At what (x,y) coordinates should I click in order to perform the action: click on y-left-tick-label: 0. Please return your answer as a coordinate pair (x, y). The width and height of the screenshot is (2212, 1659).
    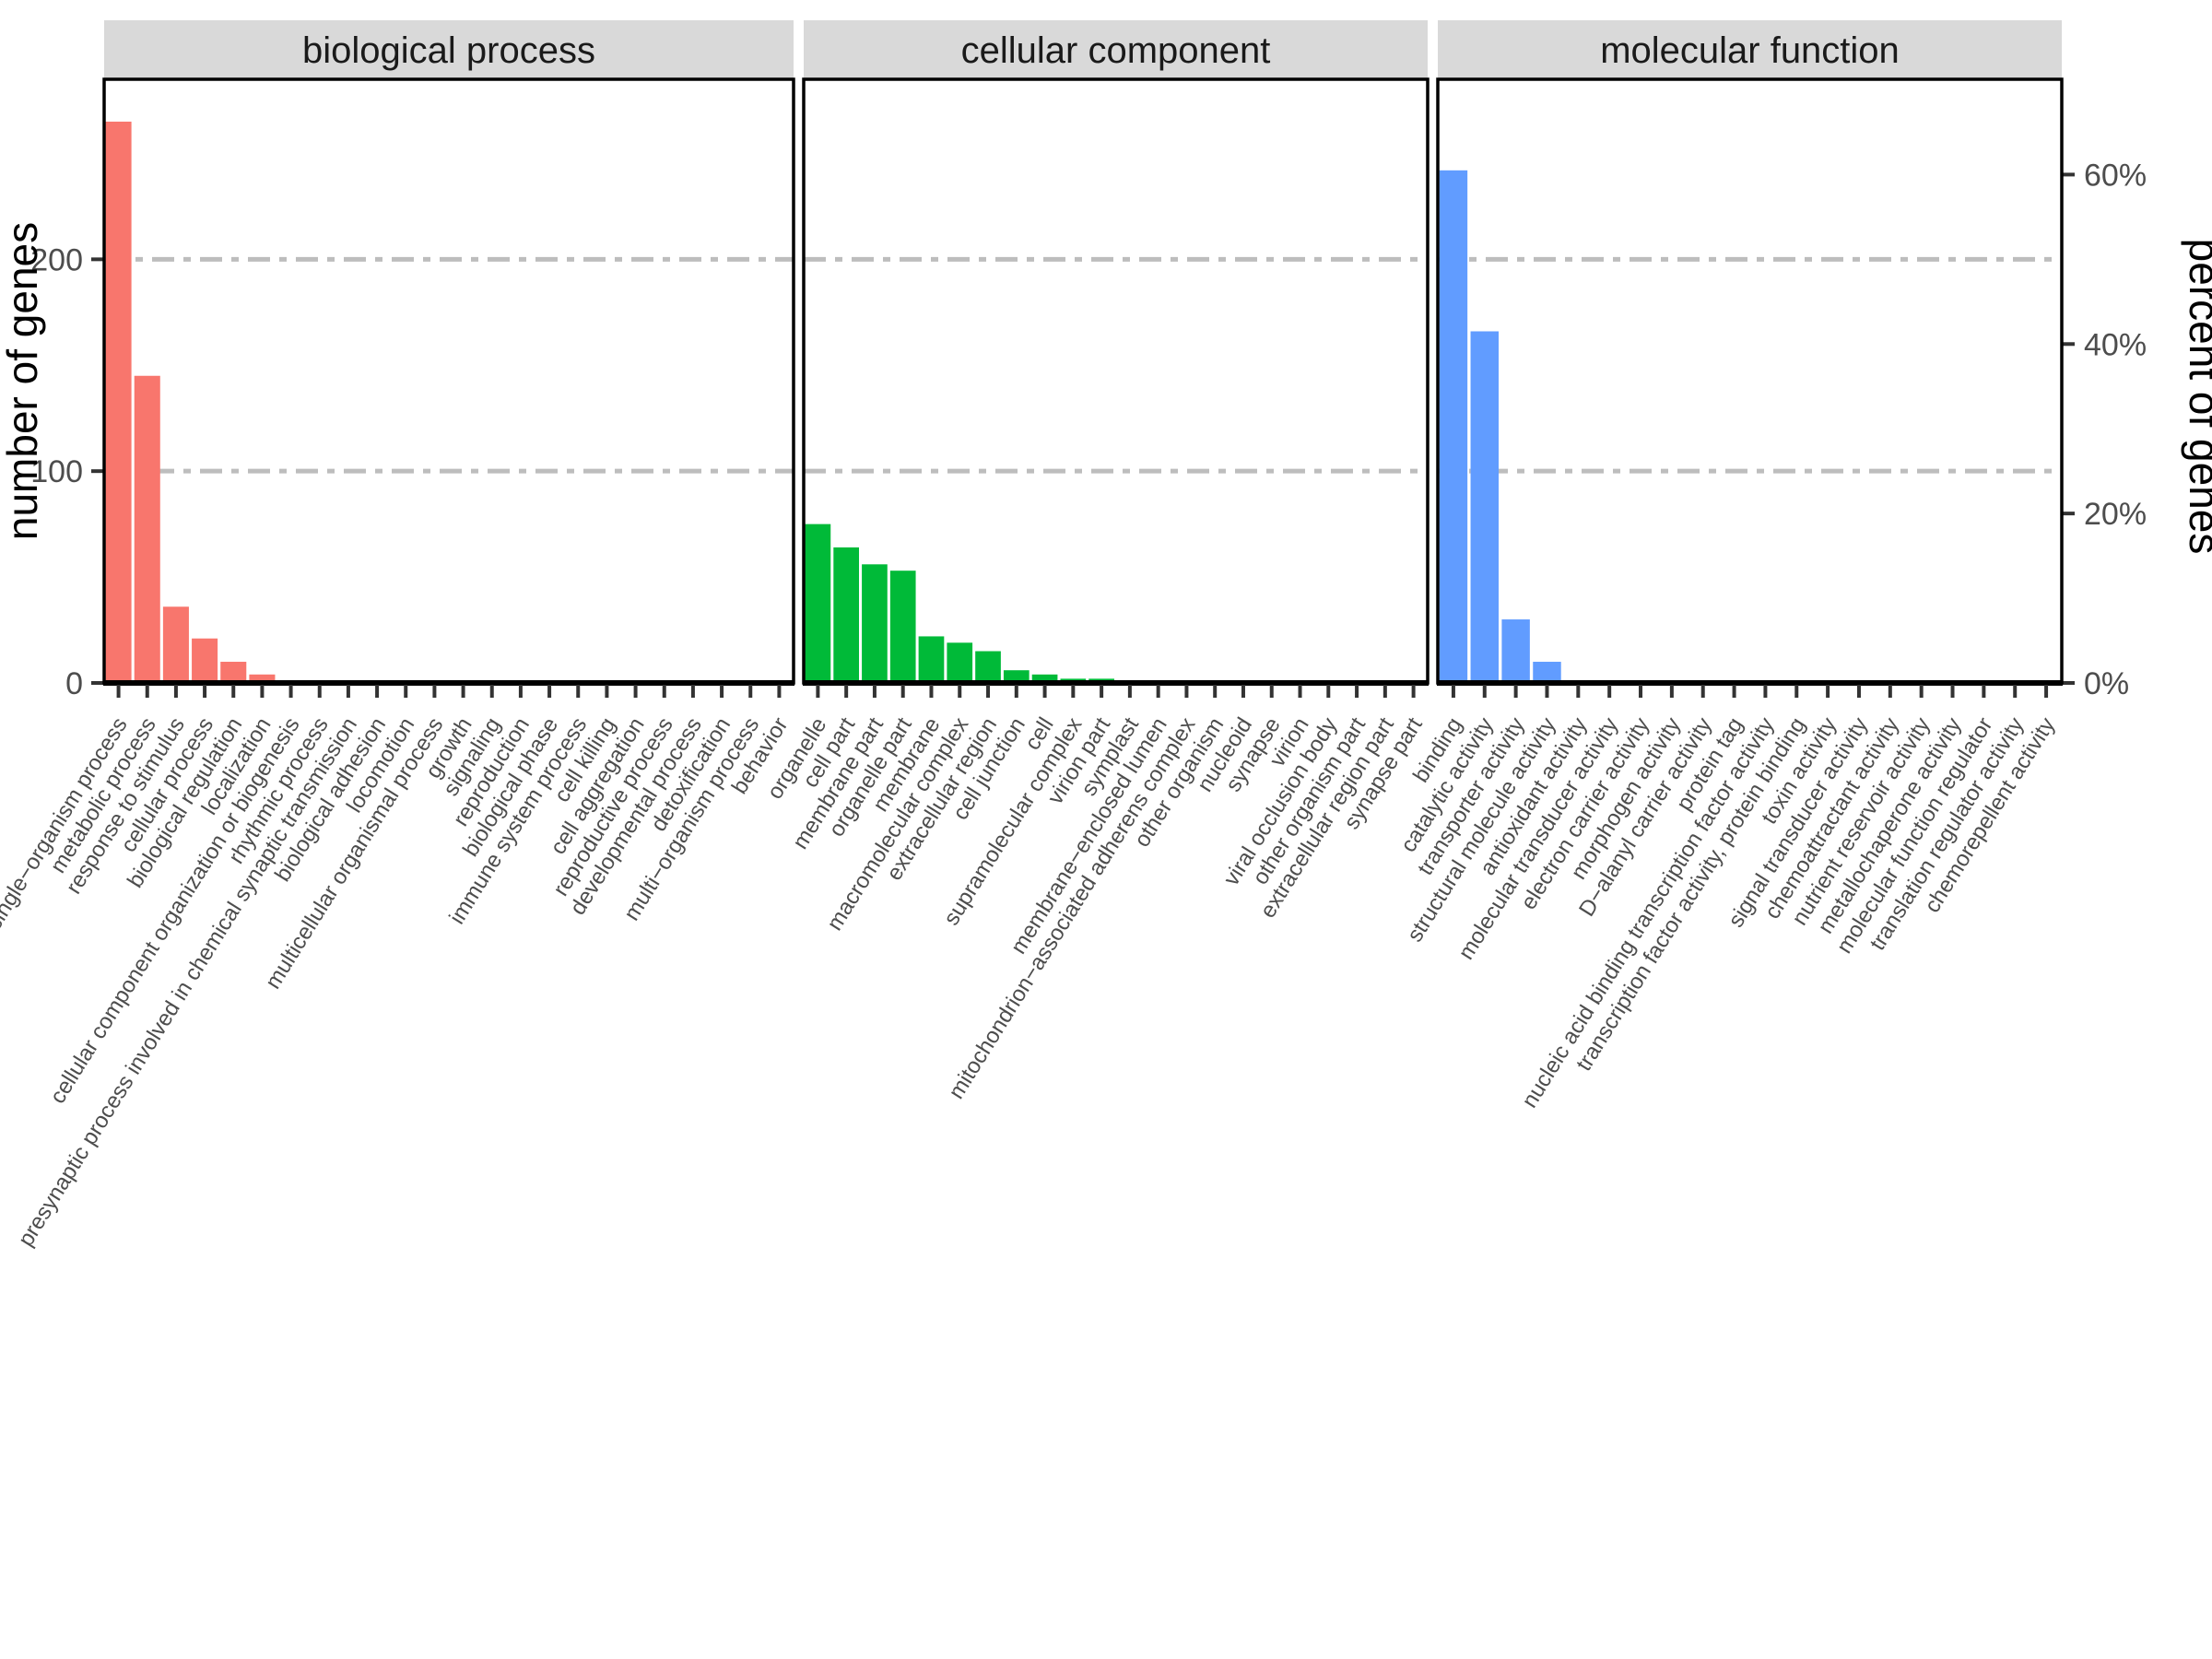
    Looking at the image, I should click on (74, 683).